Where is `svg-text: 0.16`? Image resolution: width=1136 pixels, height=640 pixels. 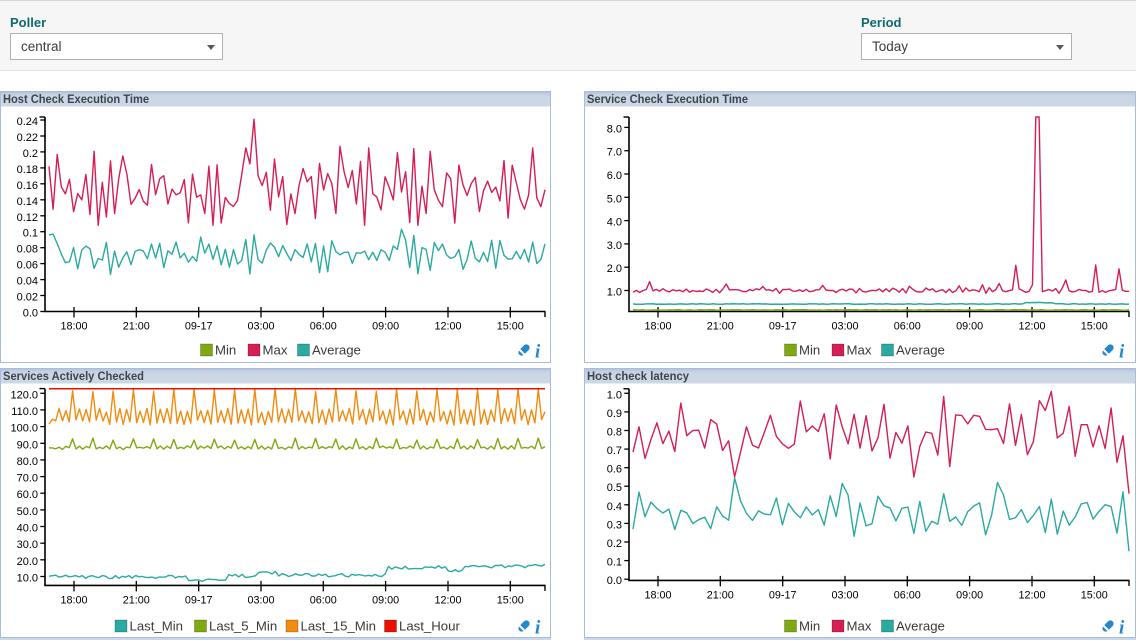 svg-text: 0.16 is located at coordinates (27, 186).